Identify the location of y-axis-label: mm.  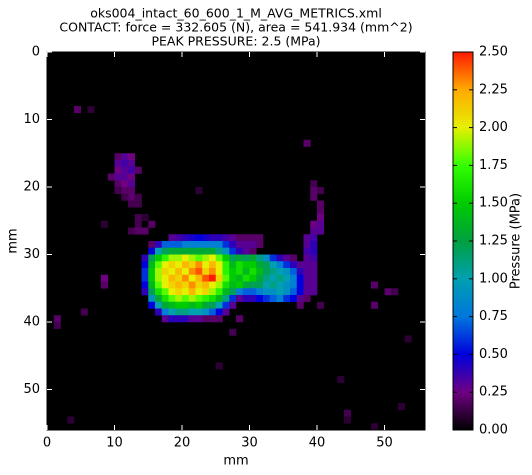
(13, 240).